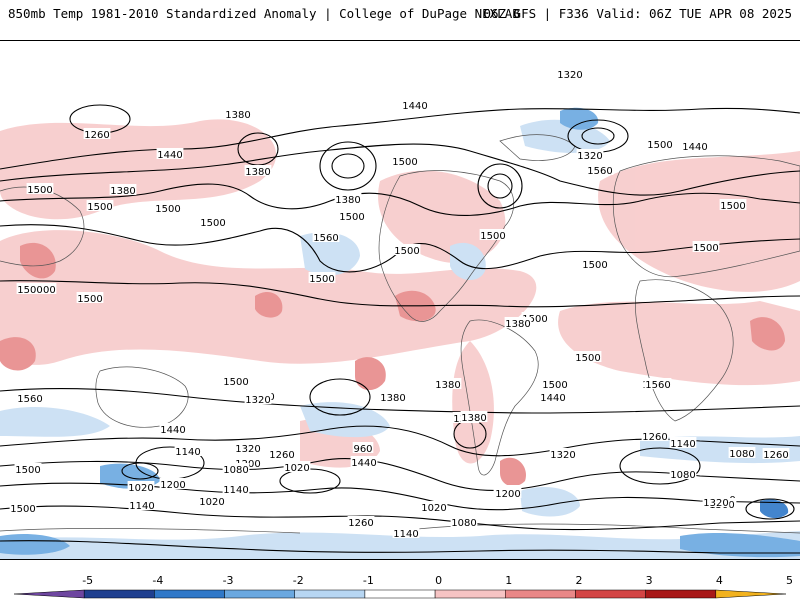 The image size is (800, 600). I want to click on colorbar-tick-label: -5, so click(87, 580).